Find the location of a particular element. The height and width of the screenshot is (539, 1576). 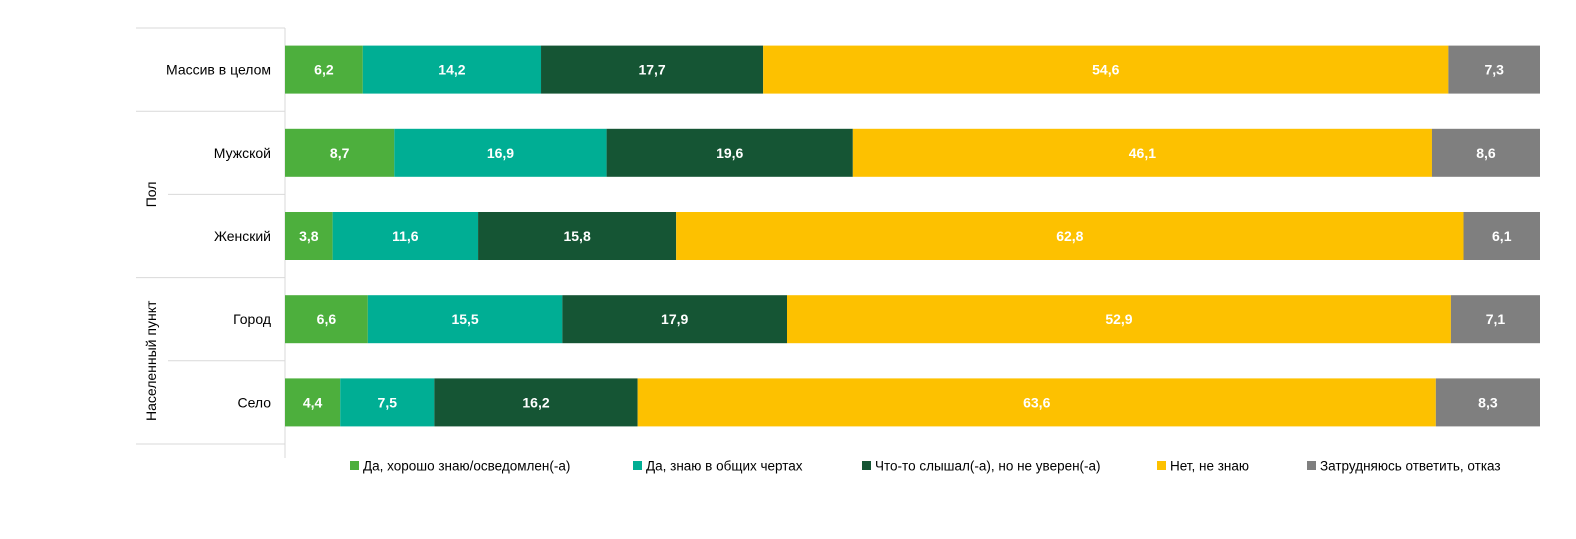

bar-мужской-series-4 is located at coordinates (1142, 152).